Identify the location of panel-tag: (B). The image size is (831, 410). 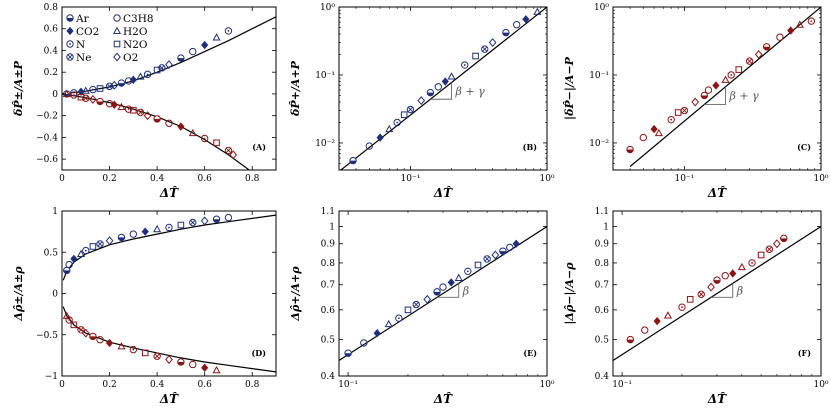
(530, 147).